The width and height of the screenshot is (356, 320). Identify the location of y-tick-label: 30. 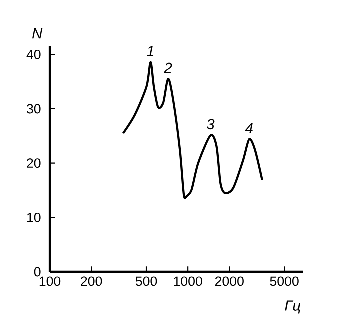
(33, 109).